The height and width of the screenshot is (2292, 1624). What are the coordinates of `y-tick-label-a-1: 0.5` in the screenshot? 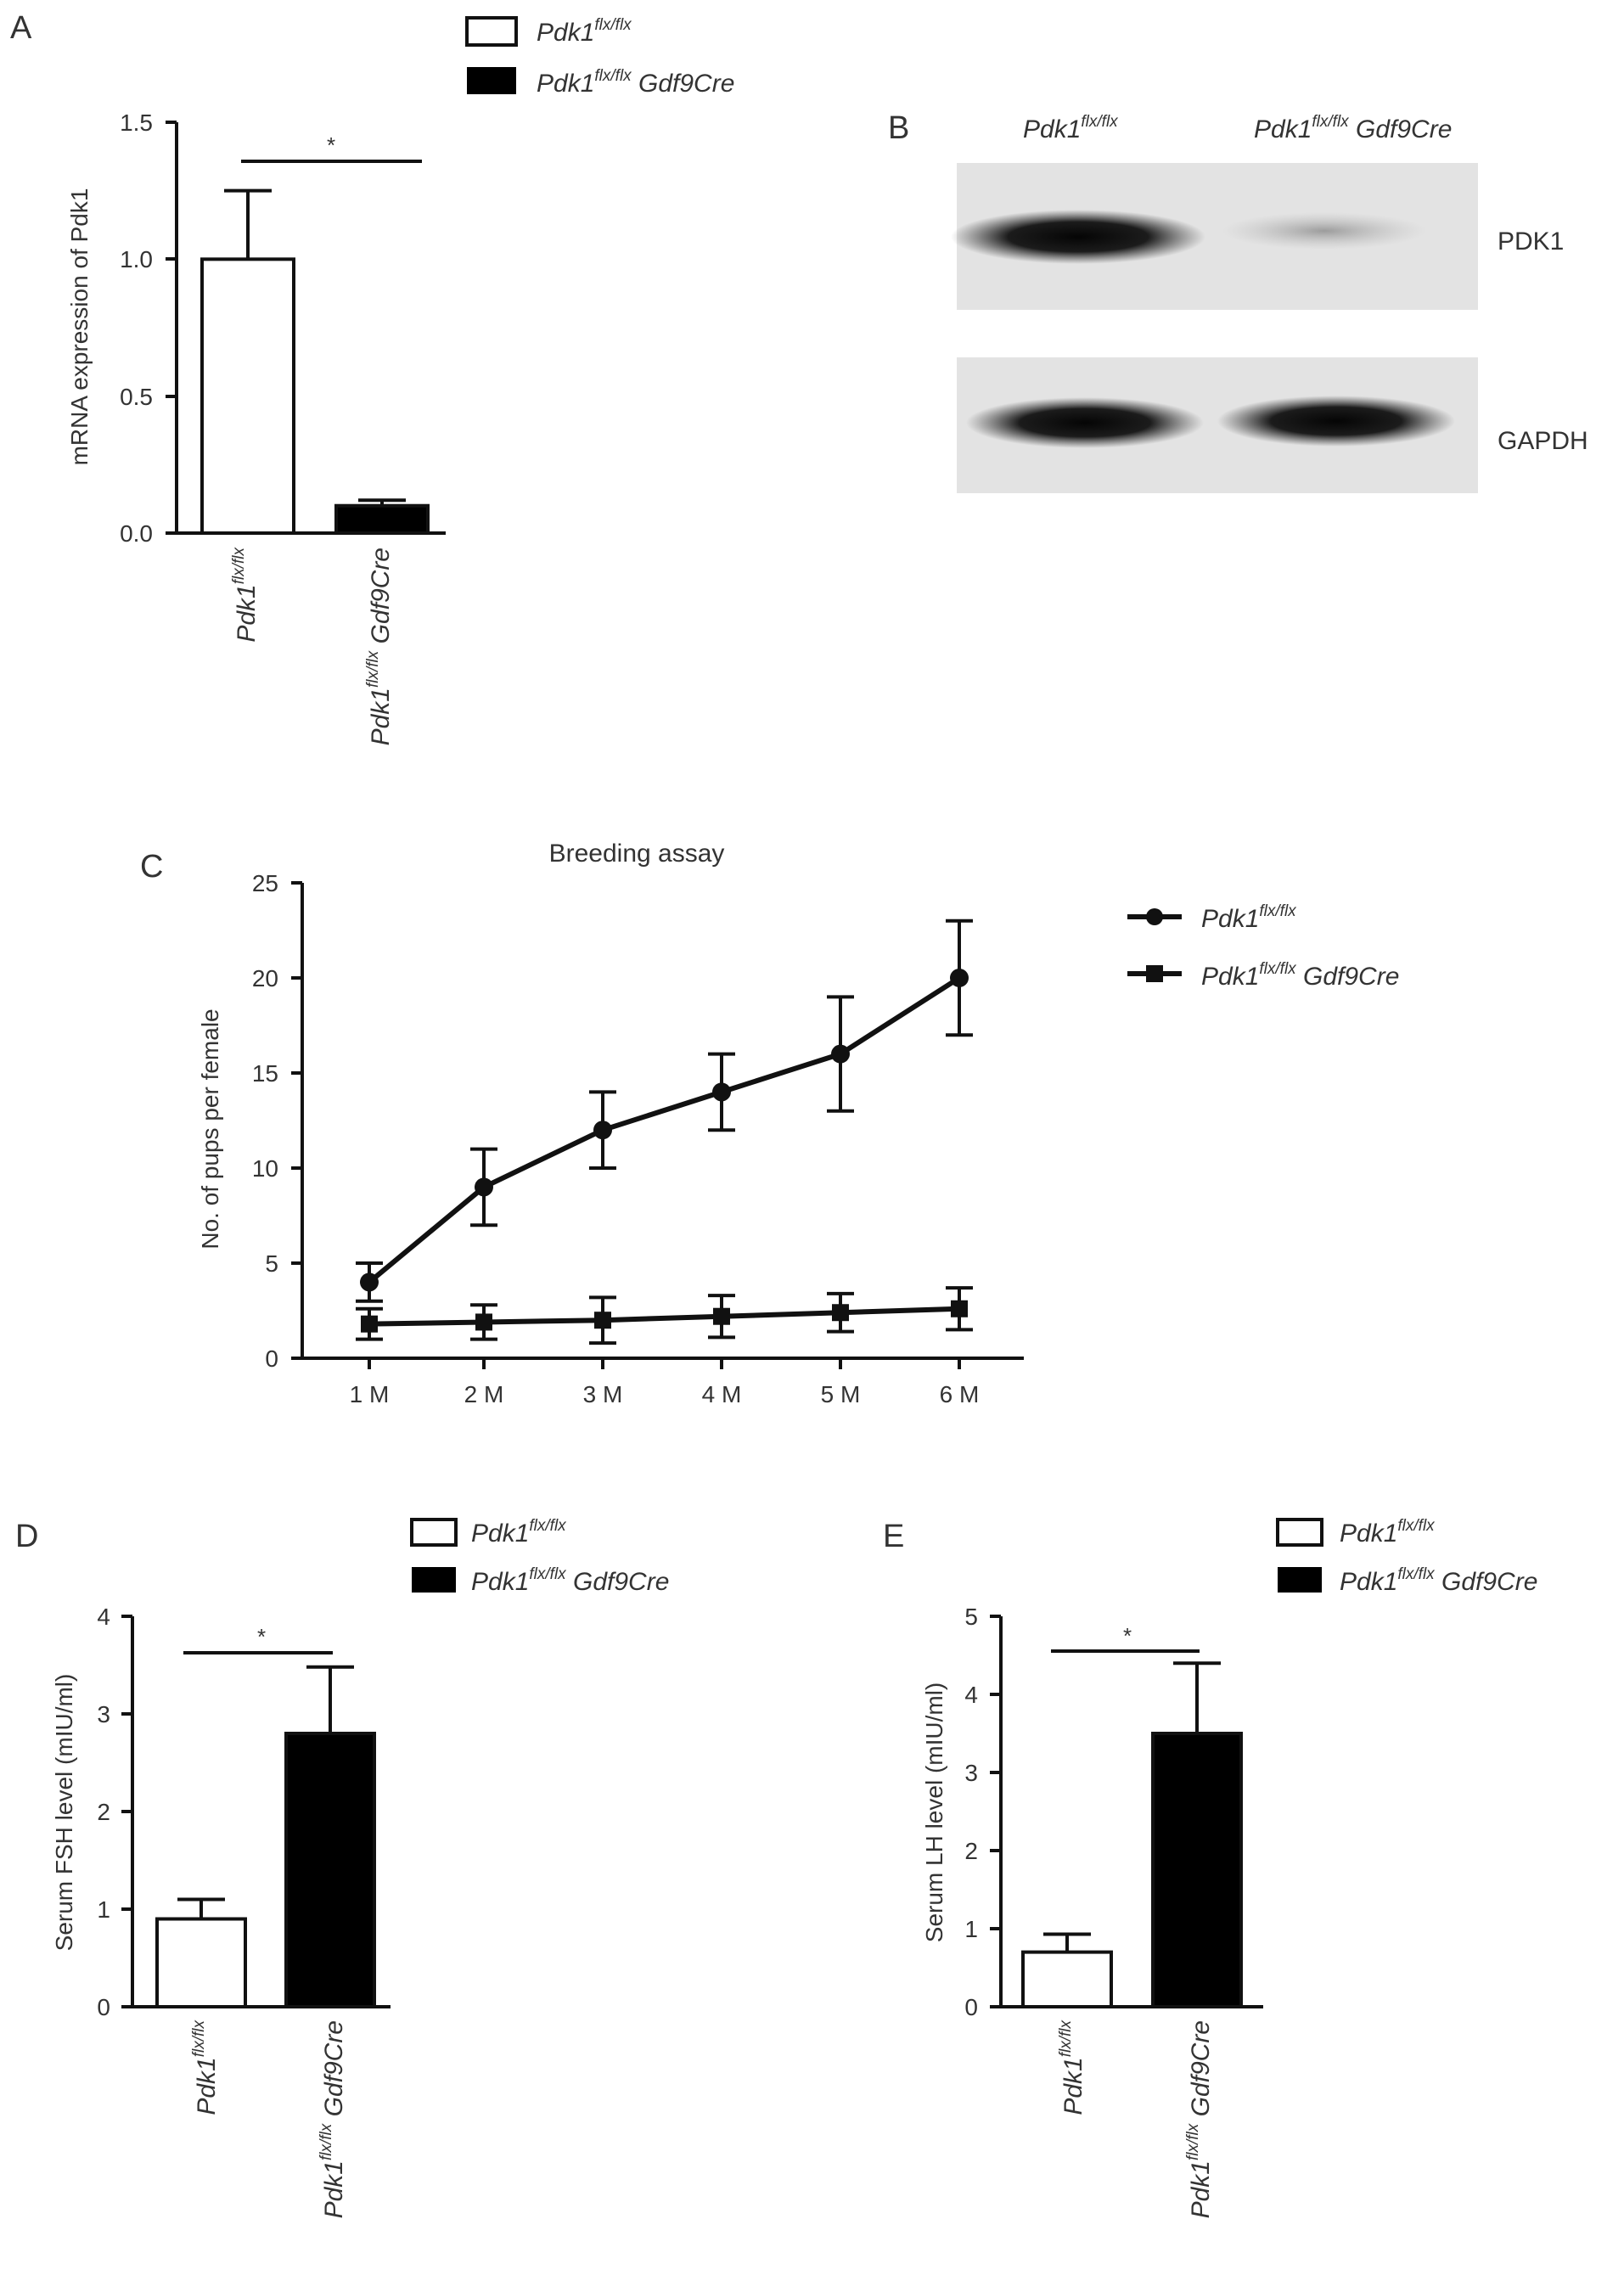 It's located at (136, 397).